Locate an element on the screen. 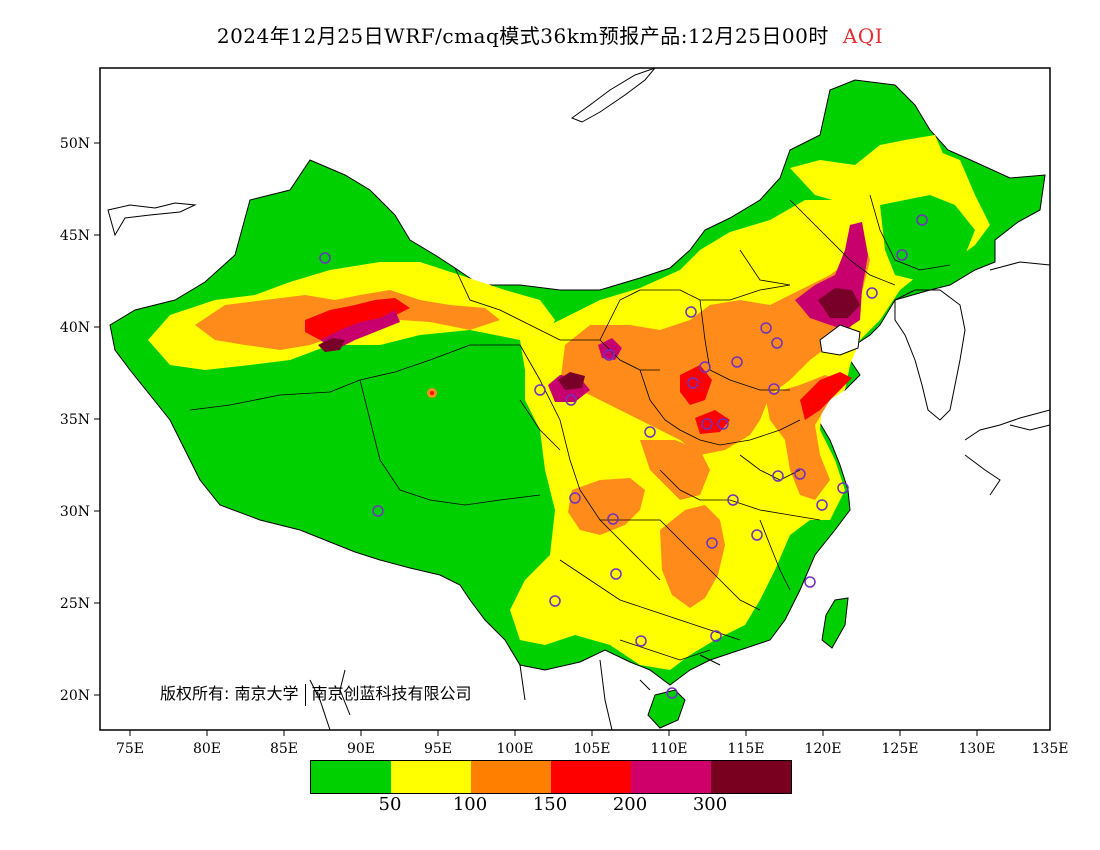 This screenshot has width=1100, height=850. indochina-outline is located at coordinates (620, 692).